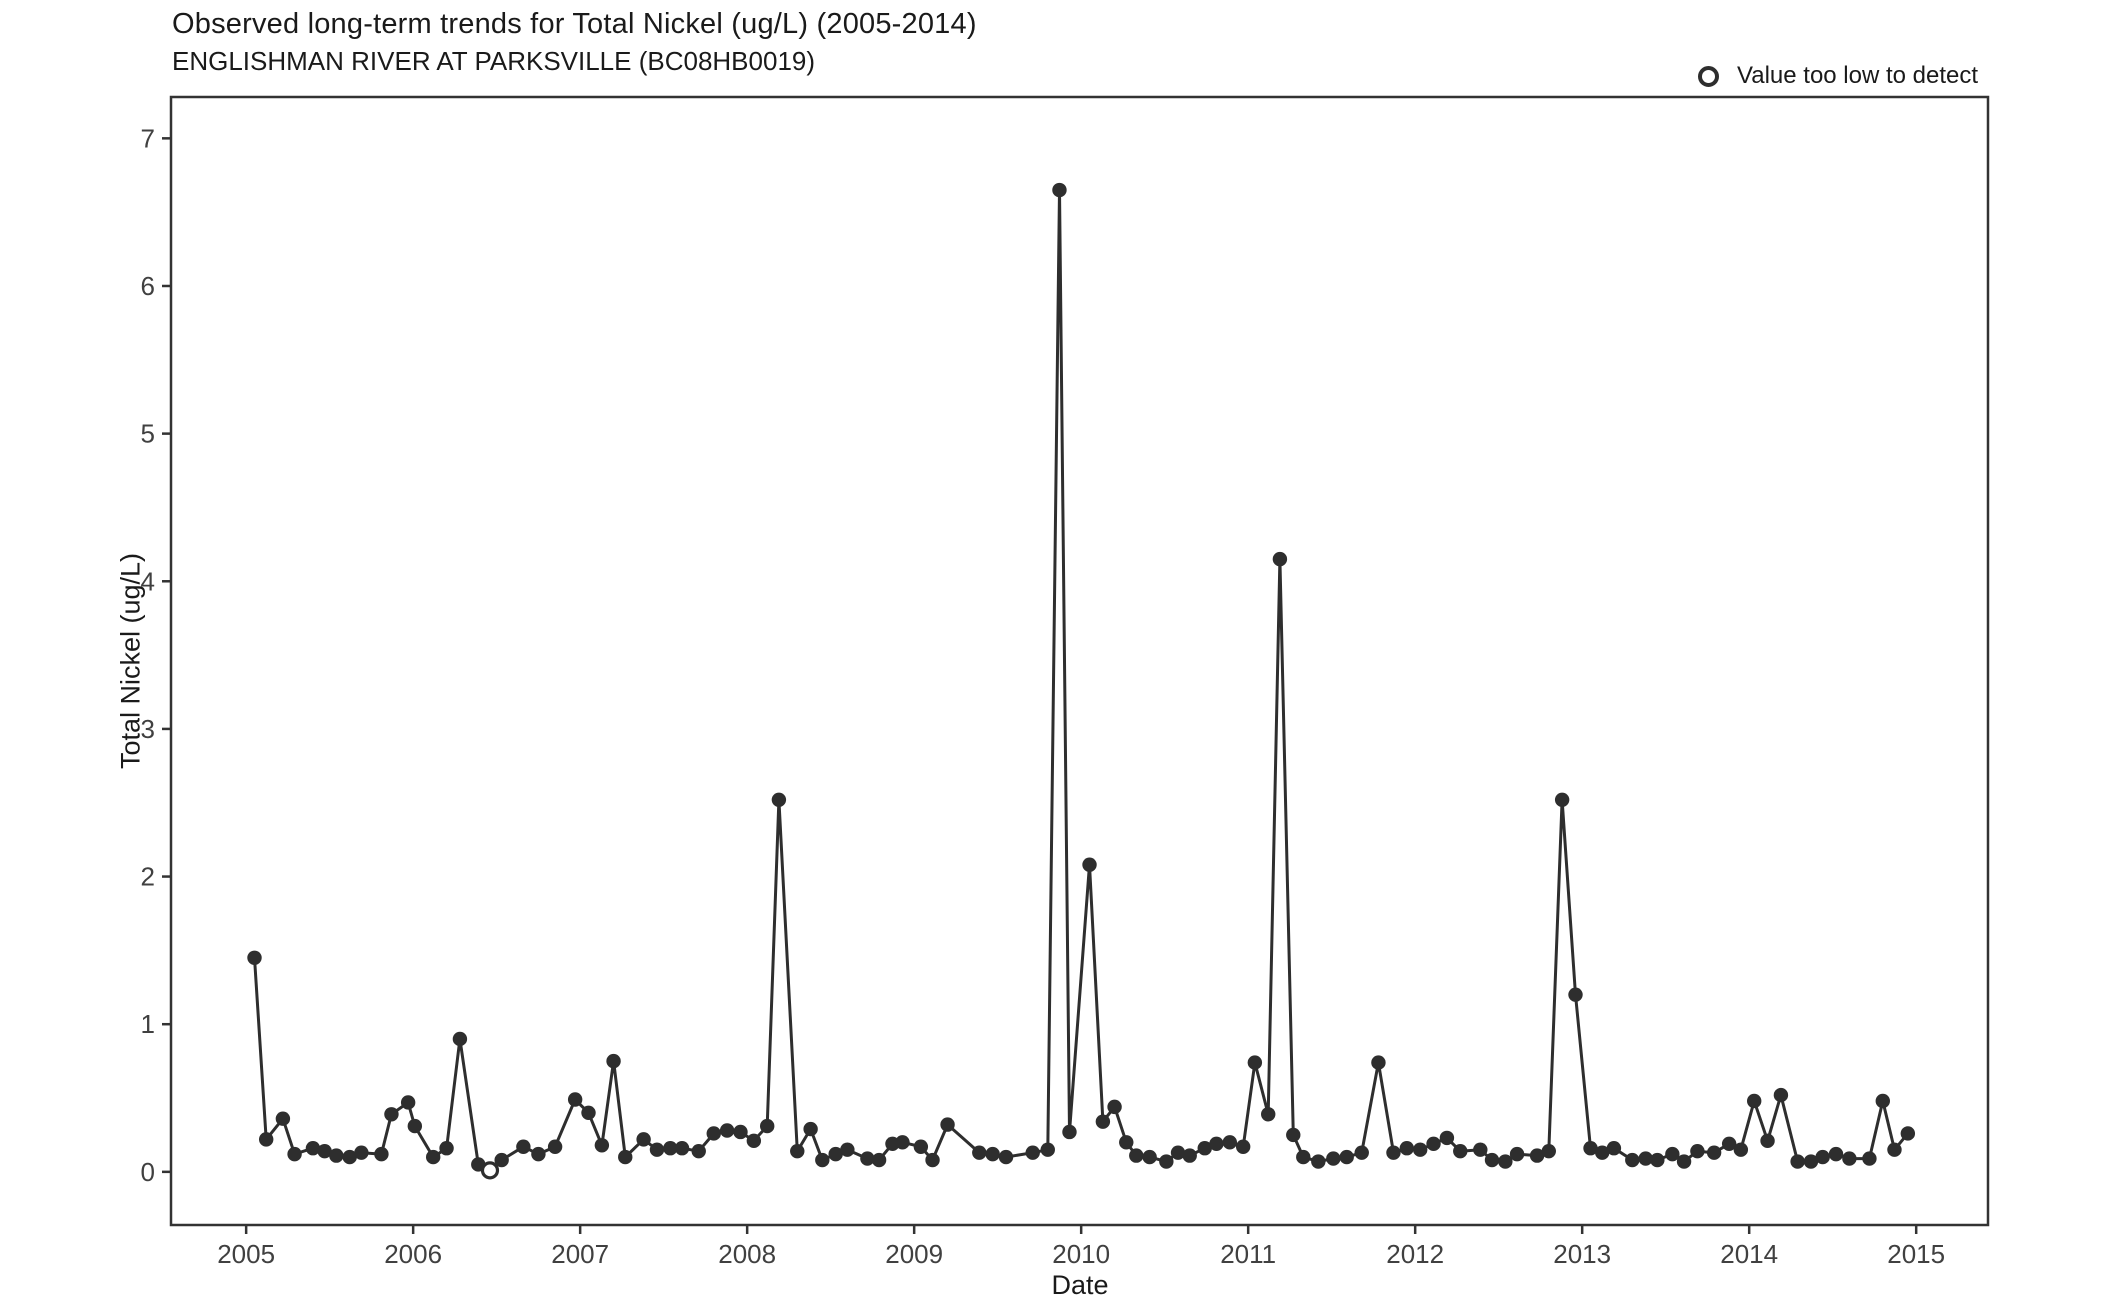 The width and height of the screenshot is (2112, 1309). I want to click on x-tick-label: 2006, so click(413, 1254).